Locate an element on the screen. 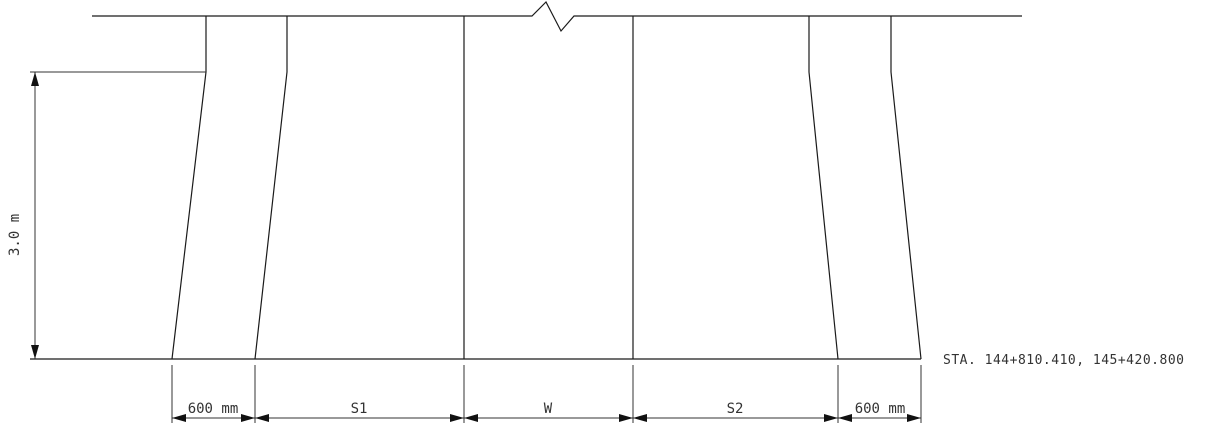 The width and height of the screenshot is (1223, 423). left-outer-wall-line is located at coordinates (189, 188).